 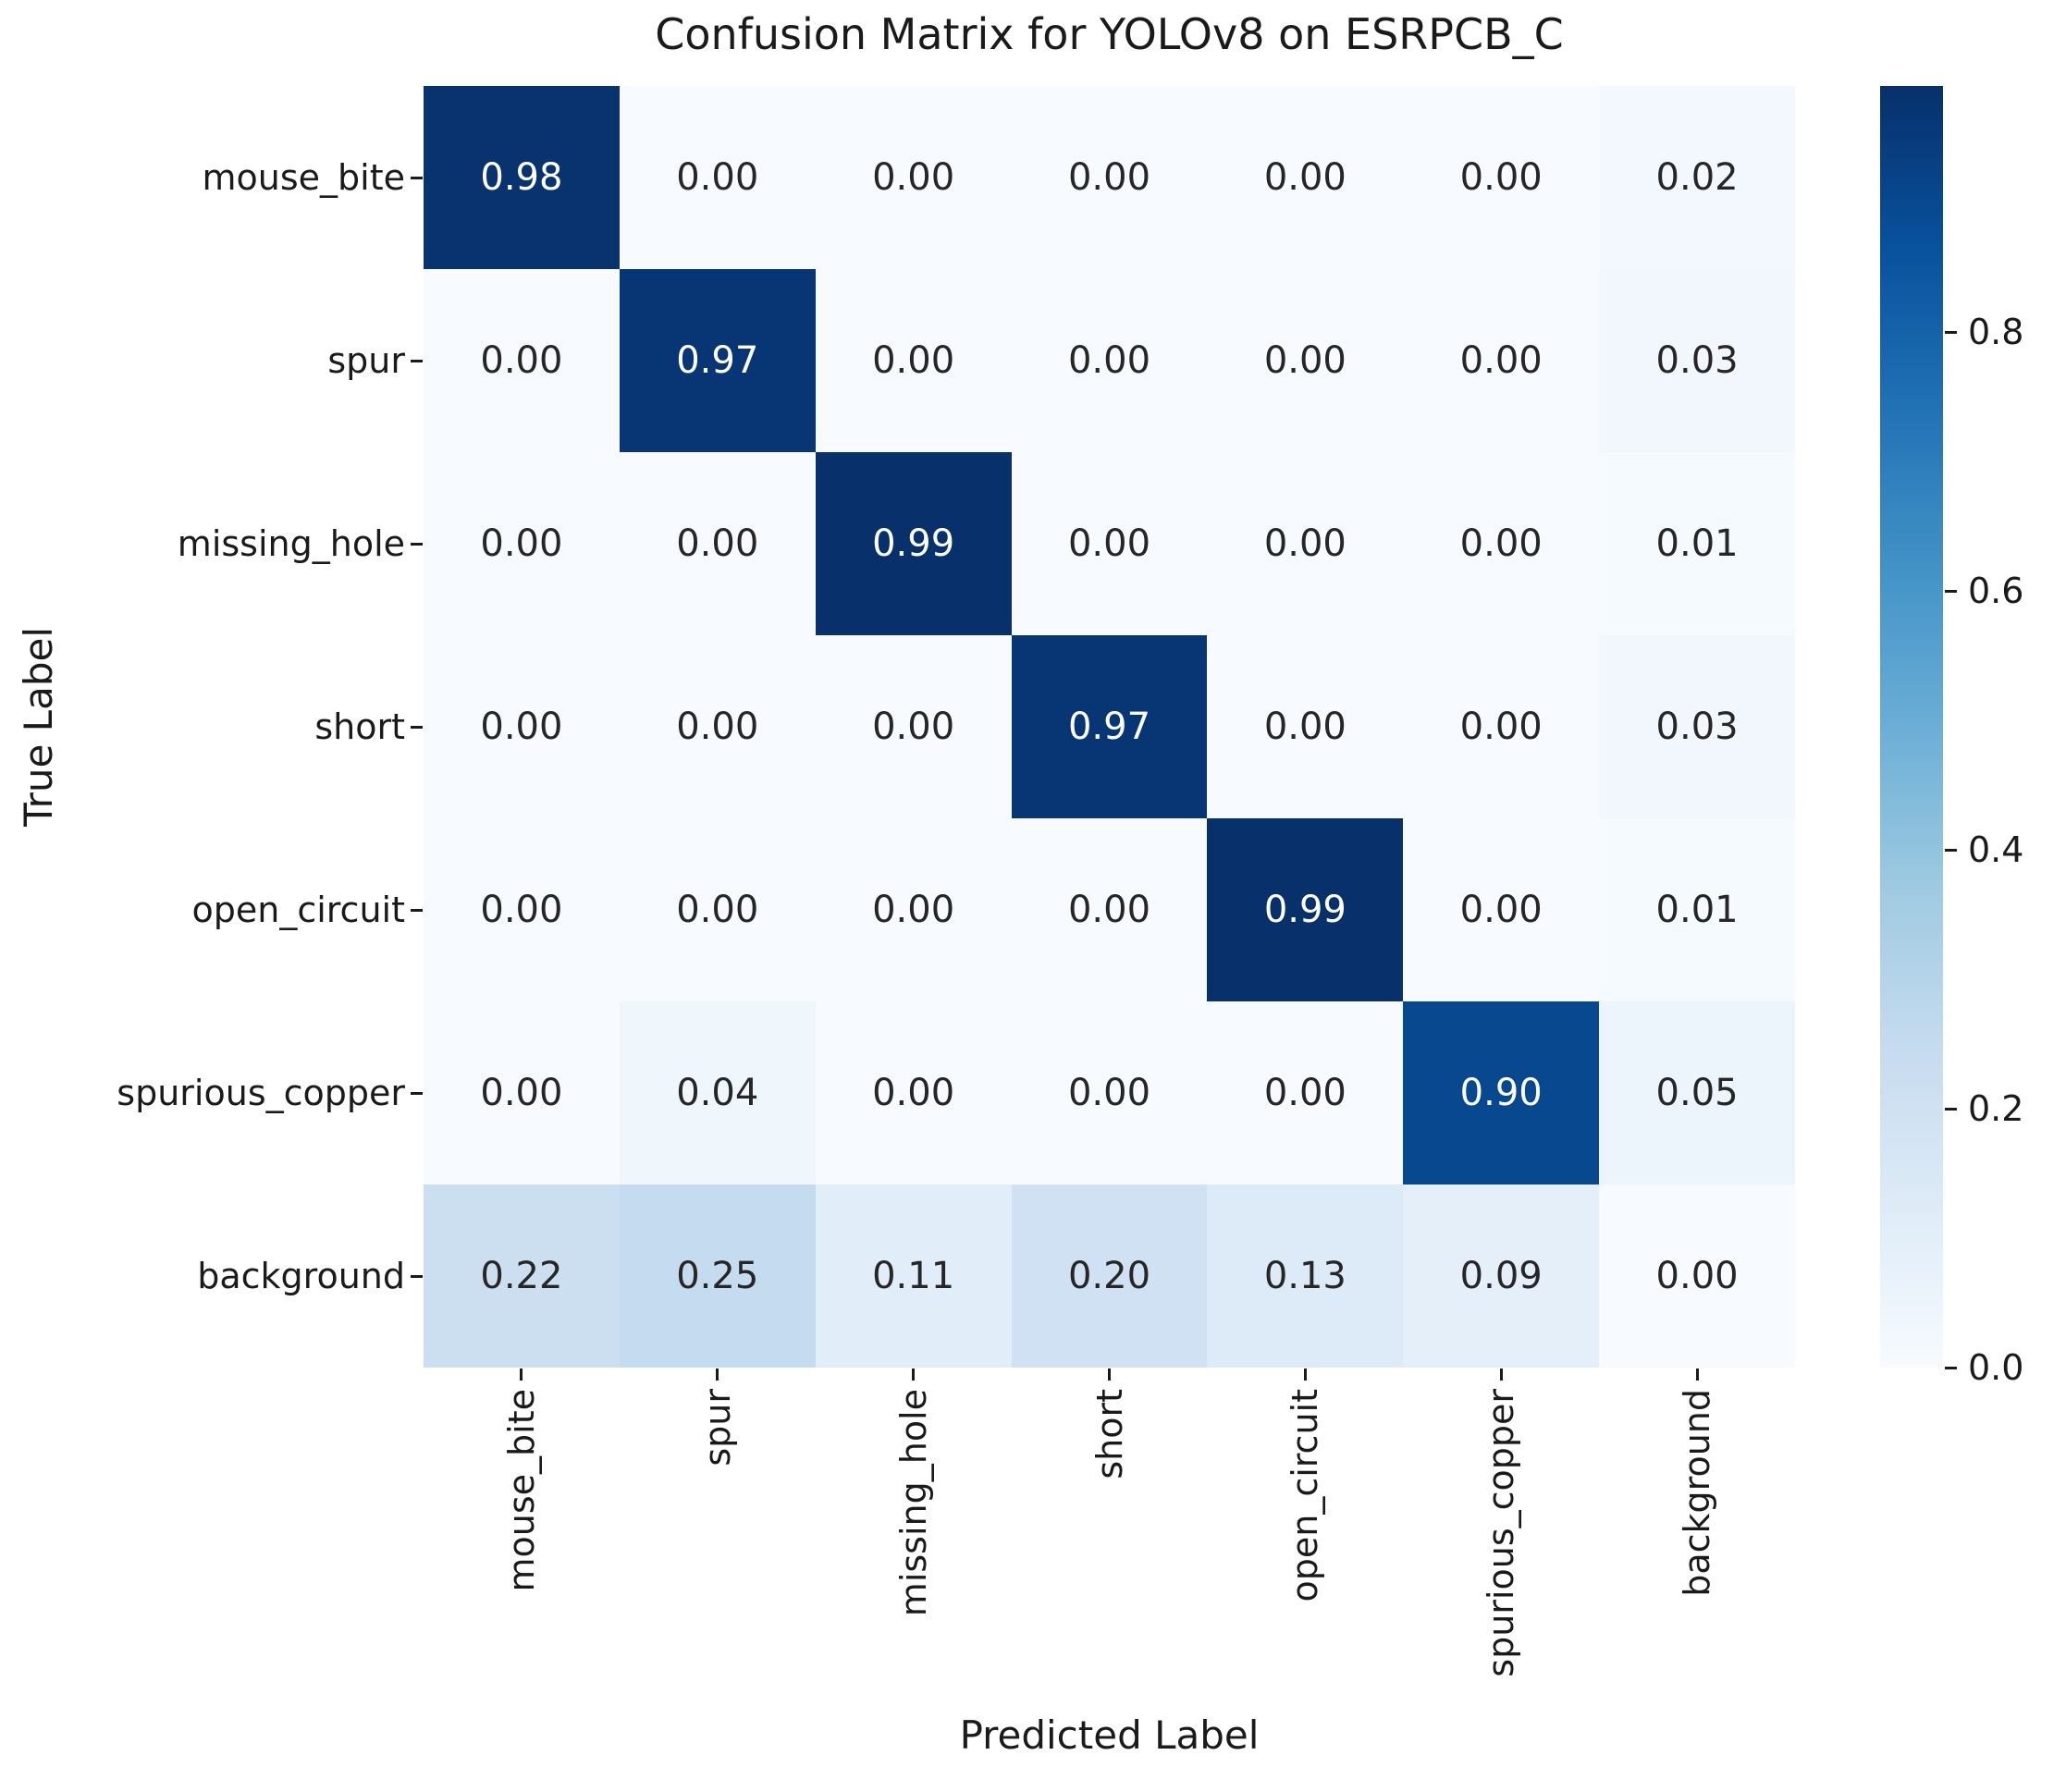 I want to click on cell-value: 0.09, so click(x=1501, y=1276).